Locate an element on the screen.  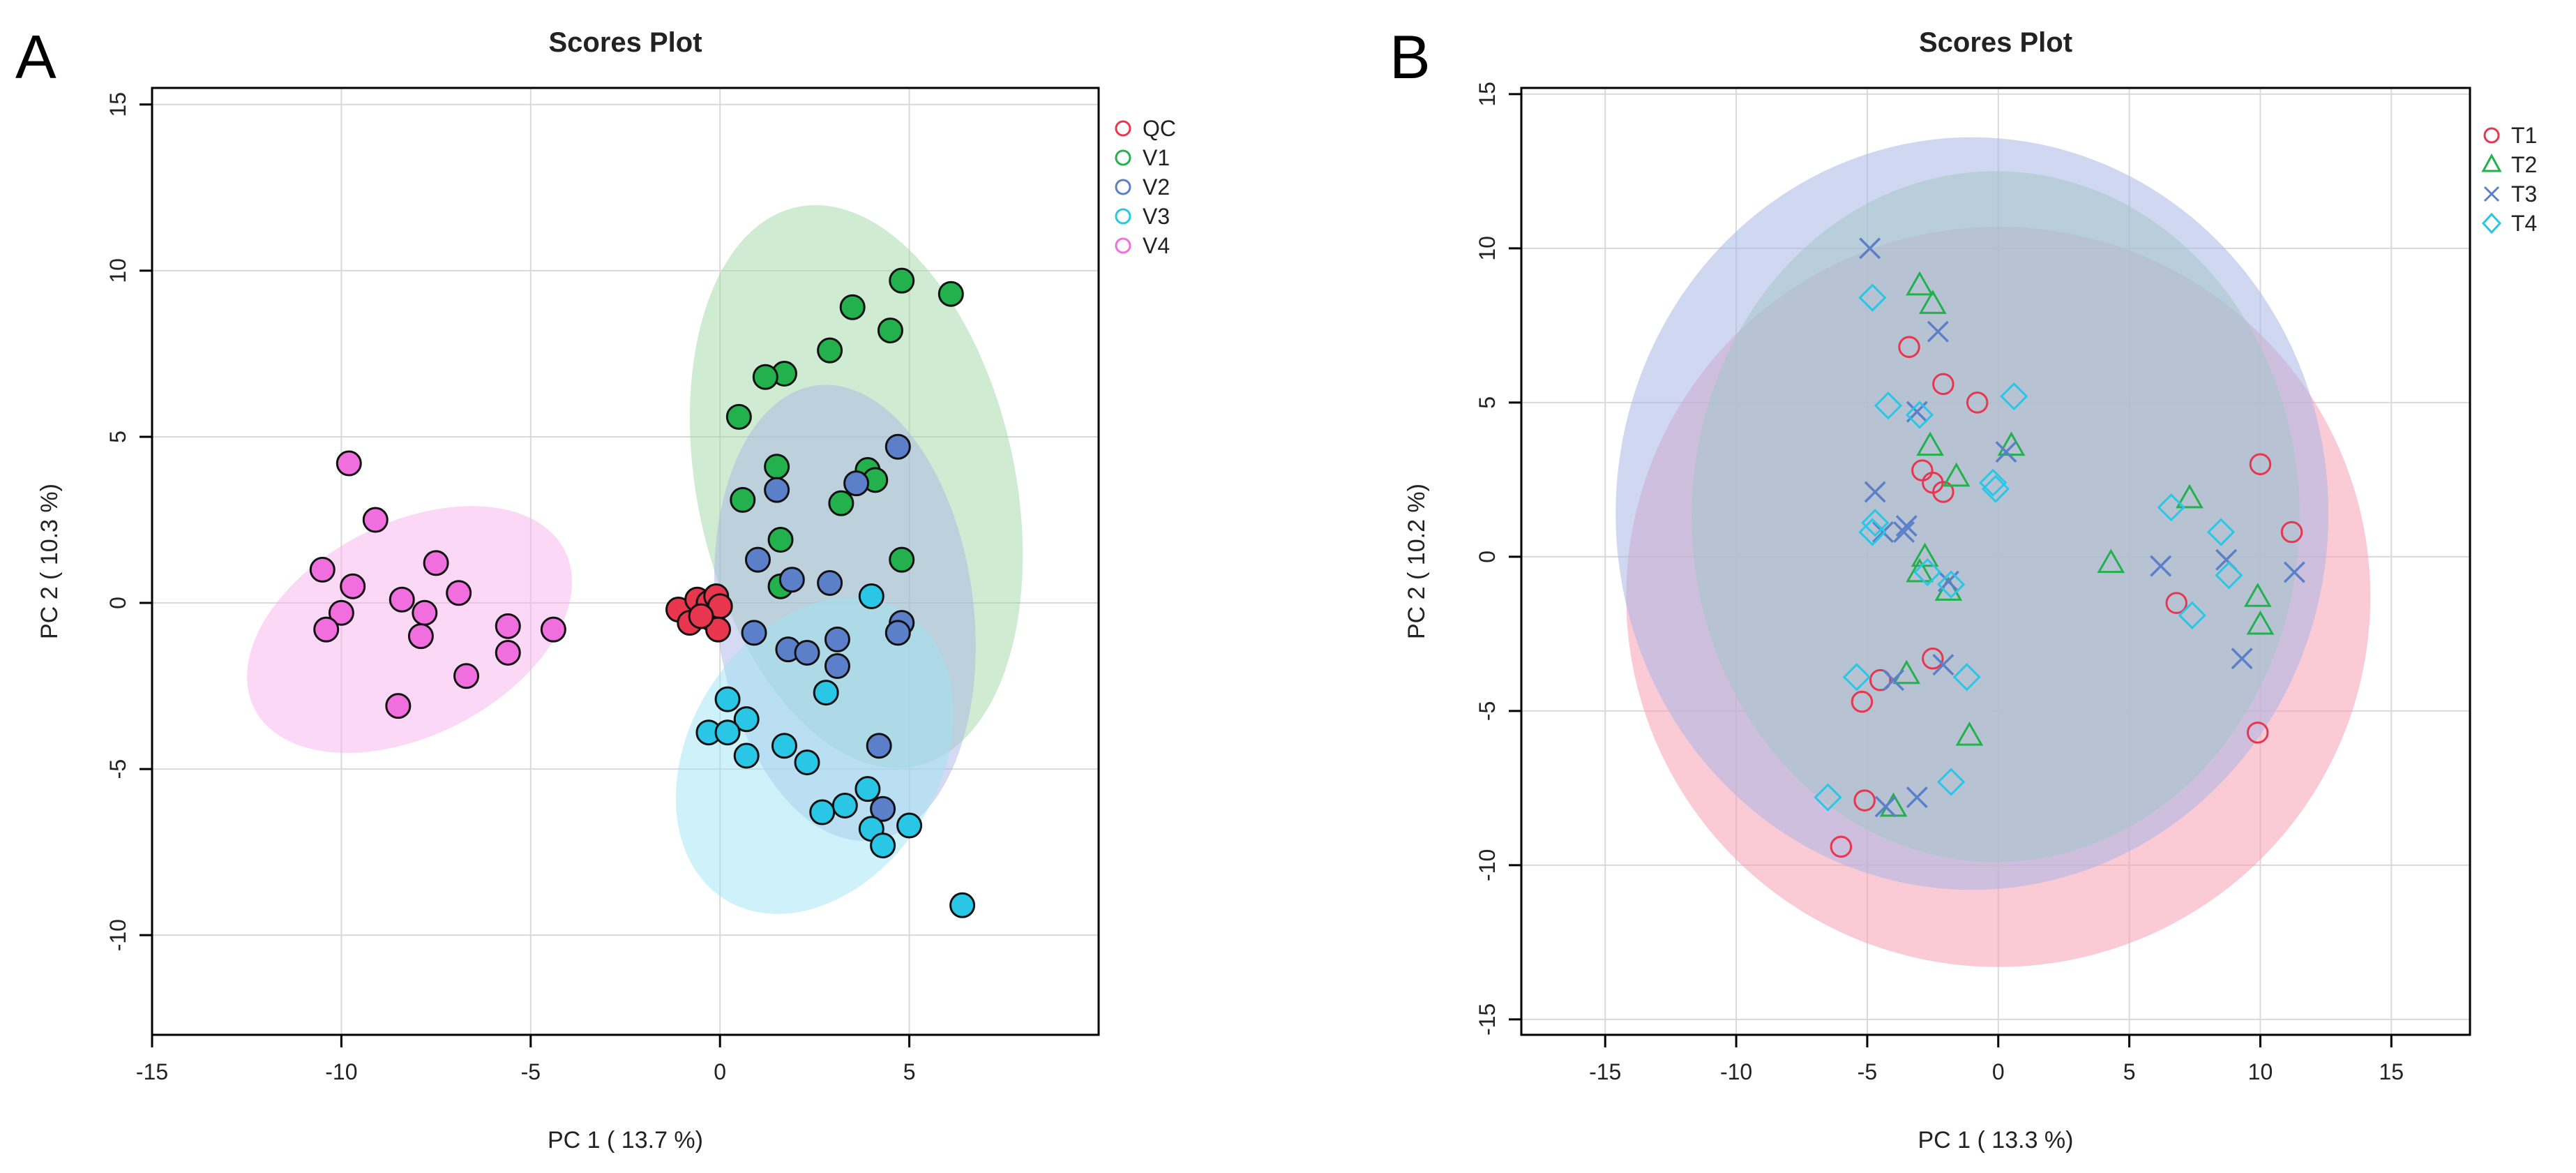
legend-label-v2: V2 is located at coordinates (1156, 187).